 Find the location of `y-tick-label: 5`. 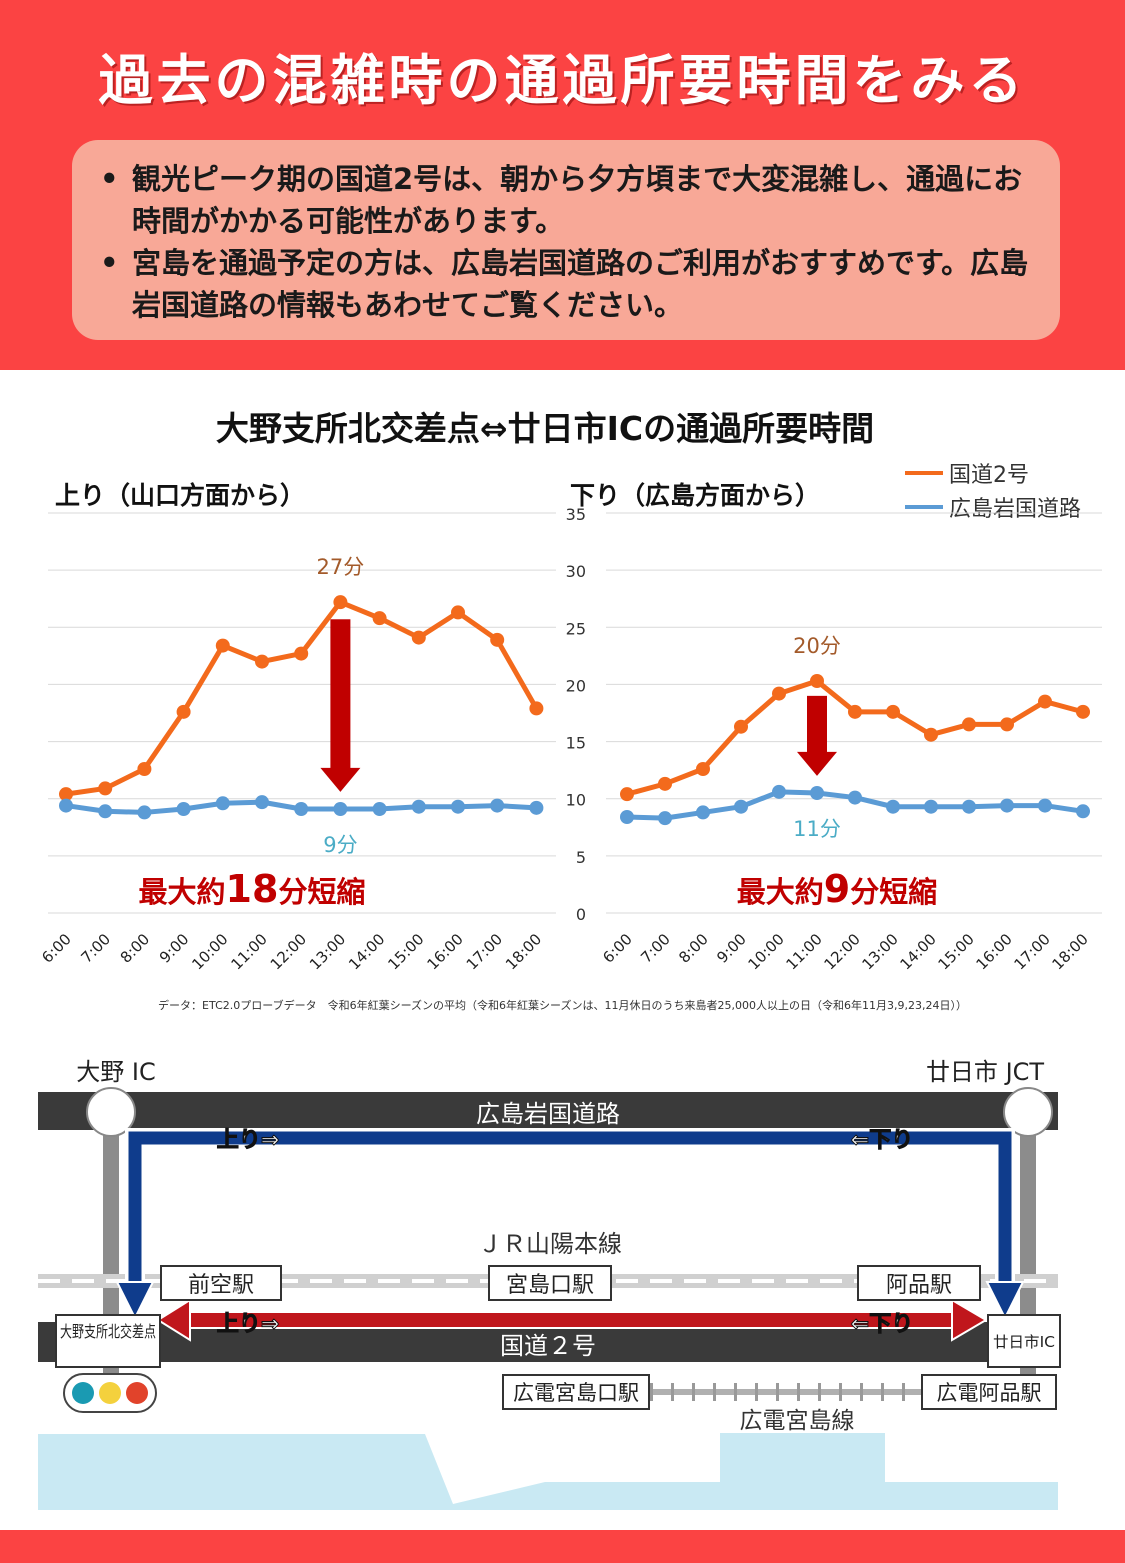

y-tick-label: 5 is located at coordinates (581, 857).